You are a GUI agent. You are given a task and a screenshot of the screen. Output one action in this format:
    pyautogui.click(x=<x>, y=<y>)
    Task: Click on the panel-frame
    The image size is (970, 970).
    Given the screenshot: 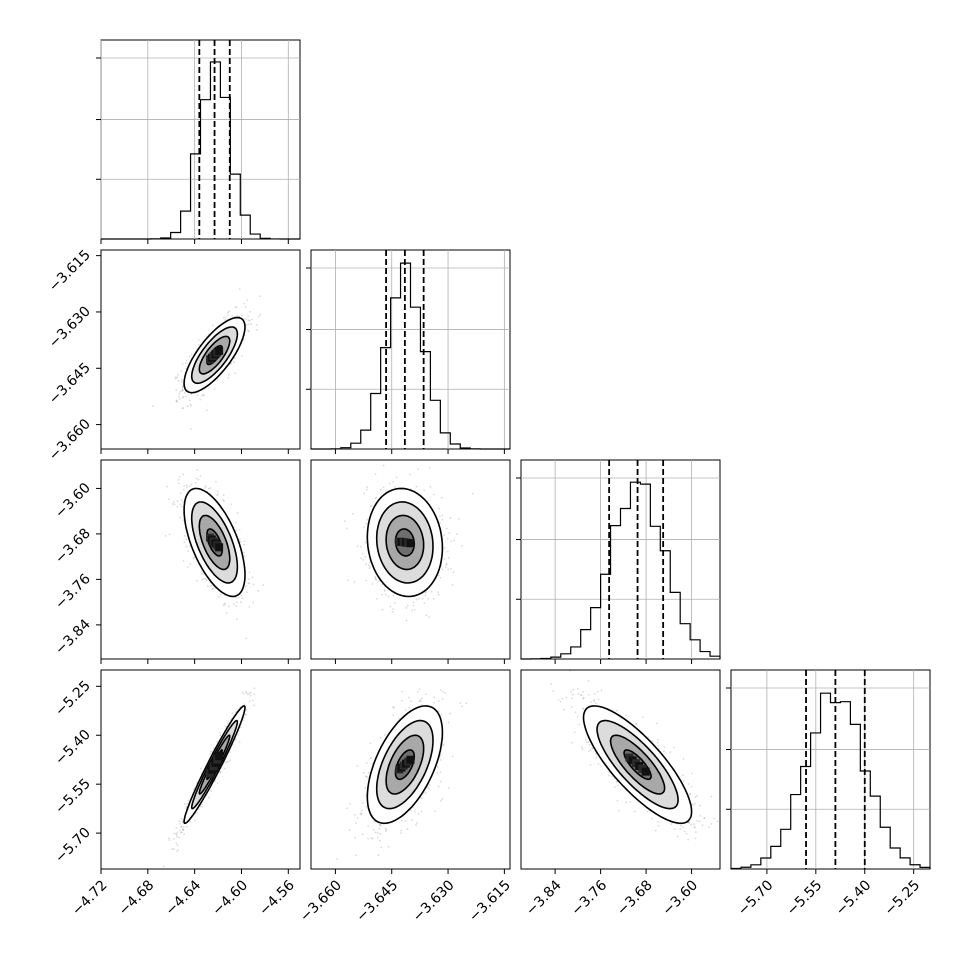 What is the action you would take?
    pyautogui.click(x=620, y=559)
    